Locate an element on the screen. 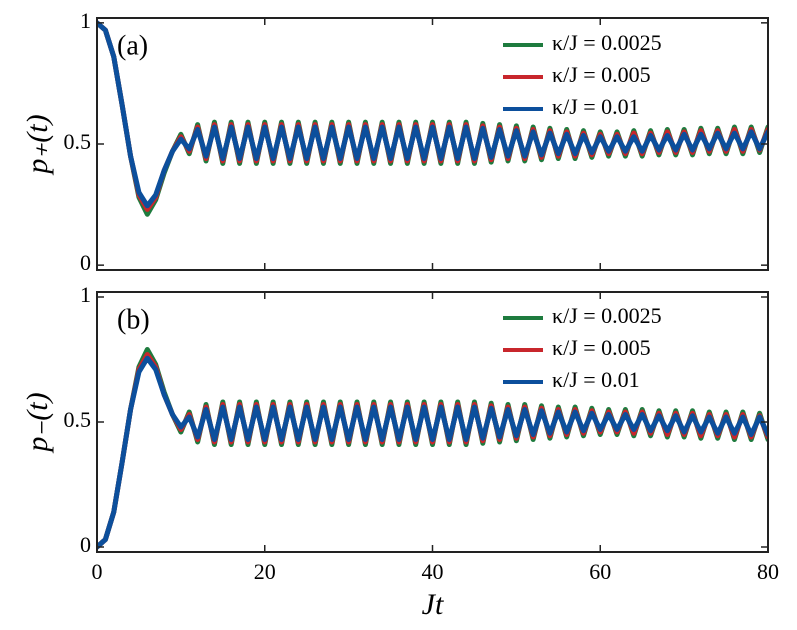 The width and height of the screenshot is (797, 630). panel-label: (b) is located at coordinates (133, 319).